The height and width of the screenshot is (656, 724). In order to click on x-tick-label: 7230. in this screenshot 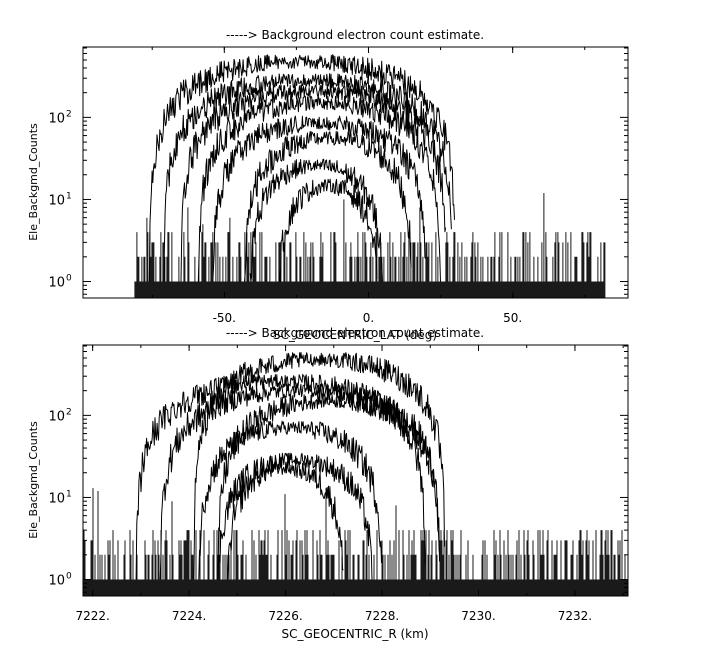, I will do `click(478, 616)`.